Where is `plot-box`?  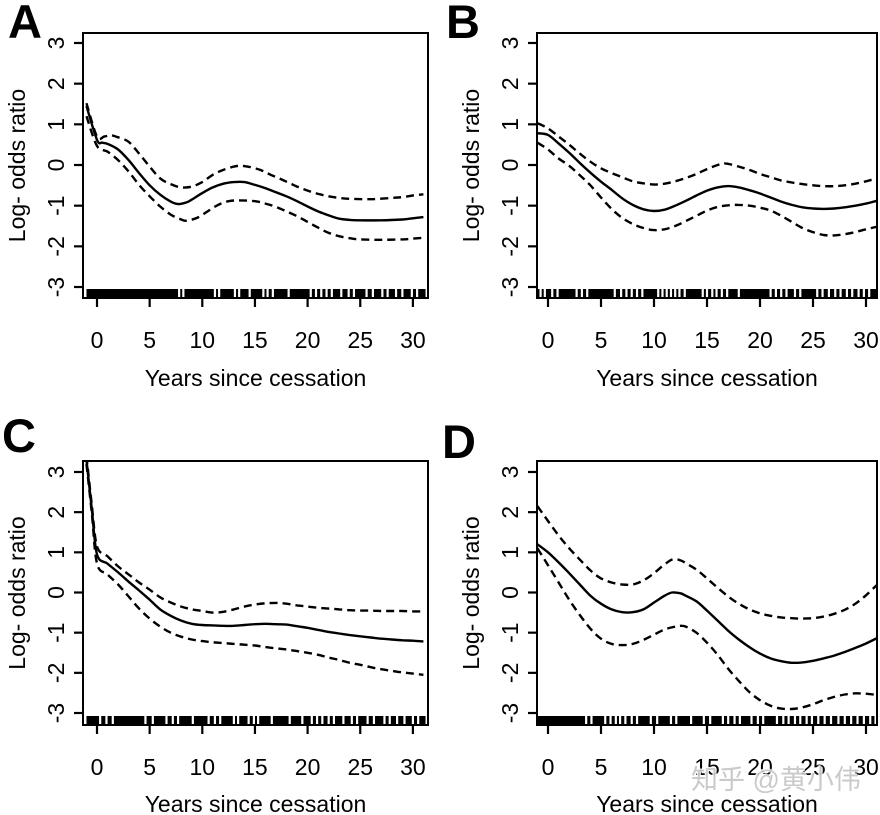
plot-box is located at coordinates (707, 165).